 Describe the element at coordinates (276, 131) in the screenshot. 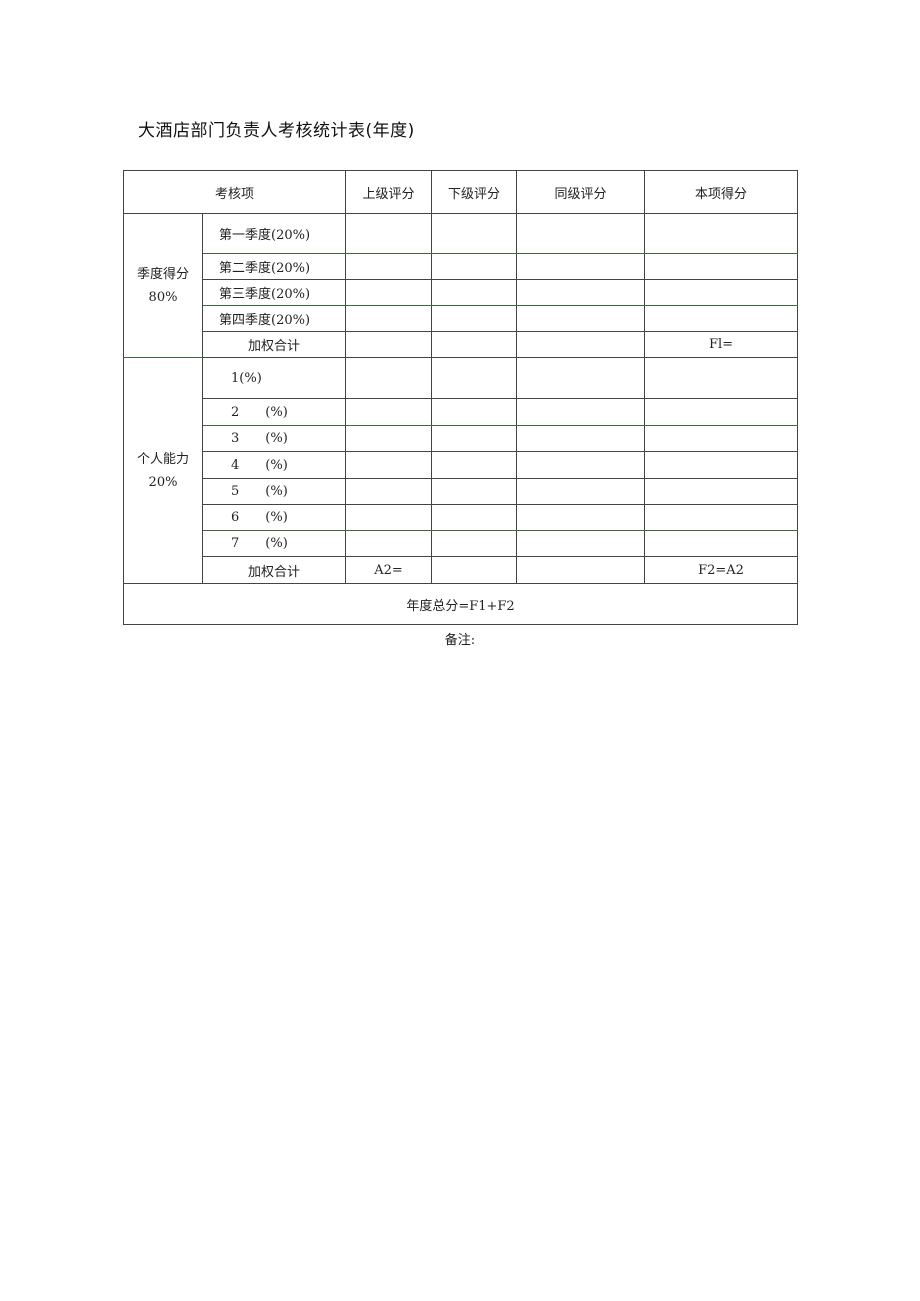

I see `page-title: 大酒店部门负责人考核统计表(年度)` at that location.